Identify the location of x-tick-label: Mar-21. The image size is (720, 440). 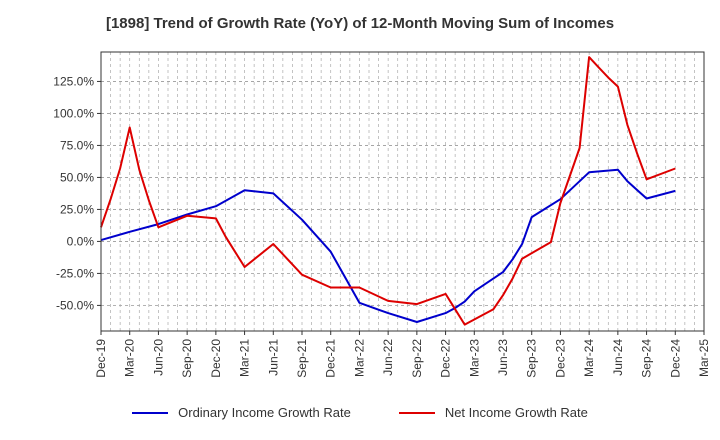
(245, 358).